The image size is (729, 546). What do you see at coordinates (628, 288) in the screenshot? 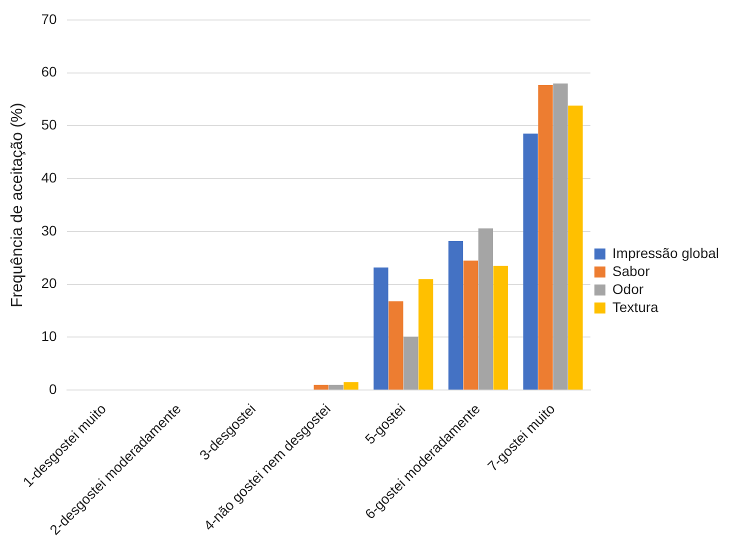
I see `legend-label: Odor` at bounding box center [628, 288].